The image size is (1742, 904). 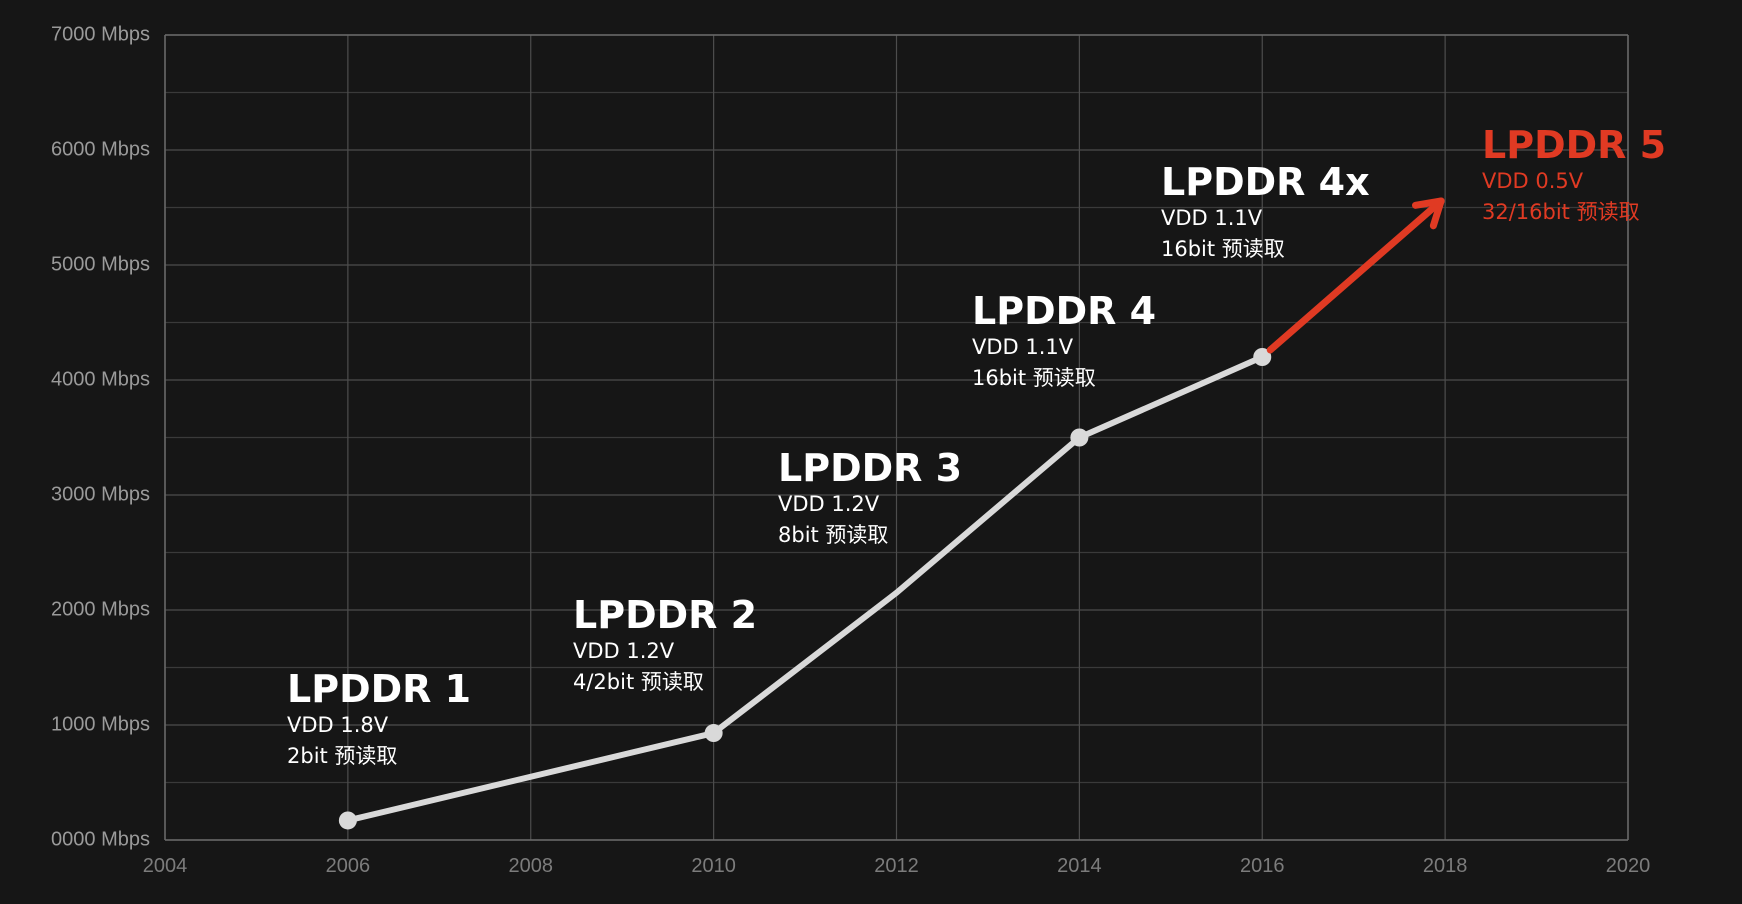 What do you see at coordinates (833, 535) in the screenshot?
I see `annotation-prefetch: 8bit 预读取` at bounding box center [833, 535].